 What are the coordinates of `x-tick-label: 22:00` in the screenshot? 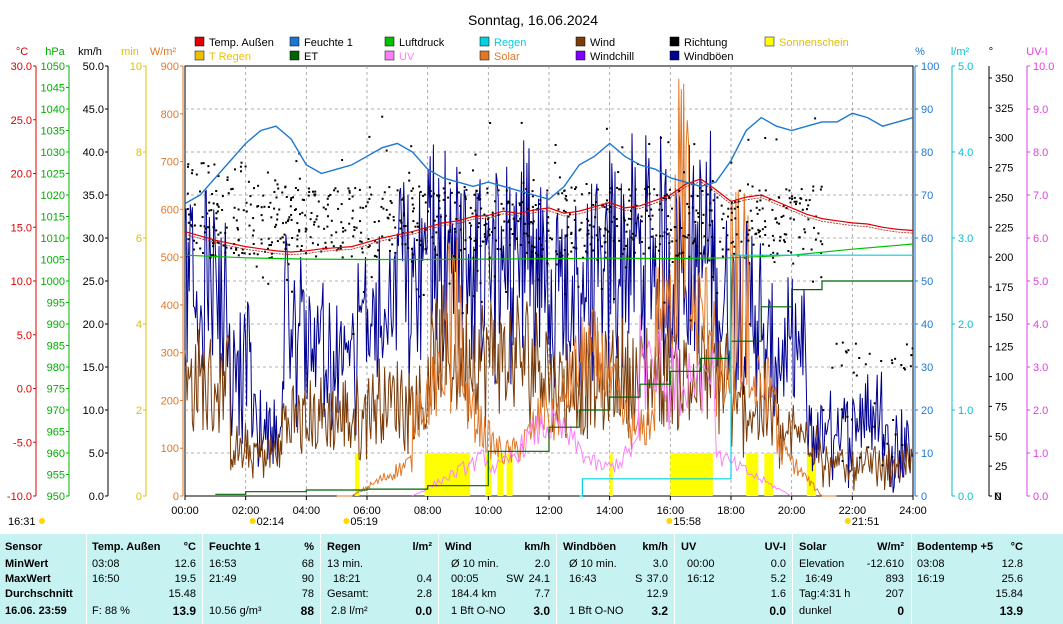 It's located at (853, 511).